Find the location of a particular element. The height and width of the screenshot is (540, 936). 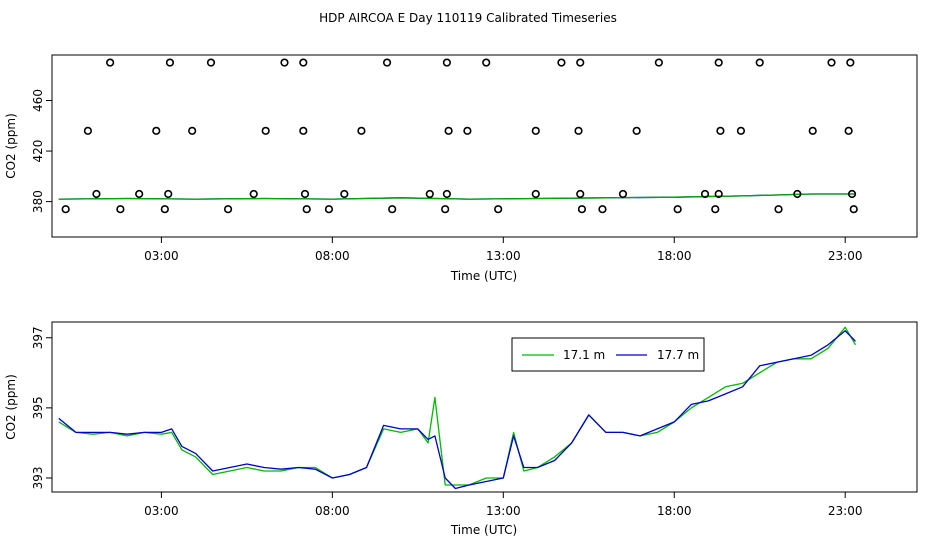

bottom-y-tick-label: 395 is located at coordinates (38, 407).